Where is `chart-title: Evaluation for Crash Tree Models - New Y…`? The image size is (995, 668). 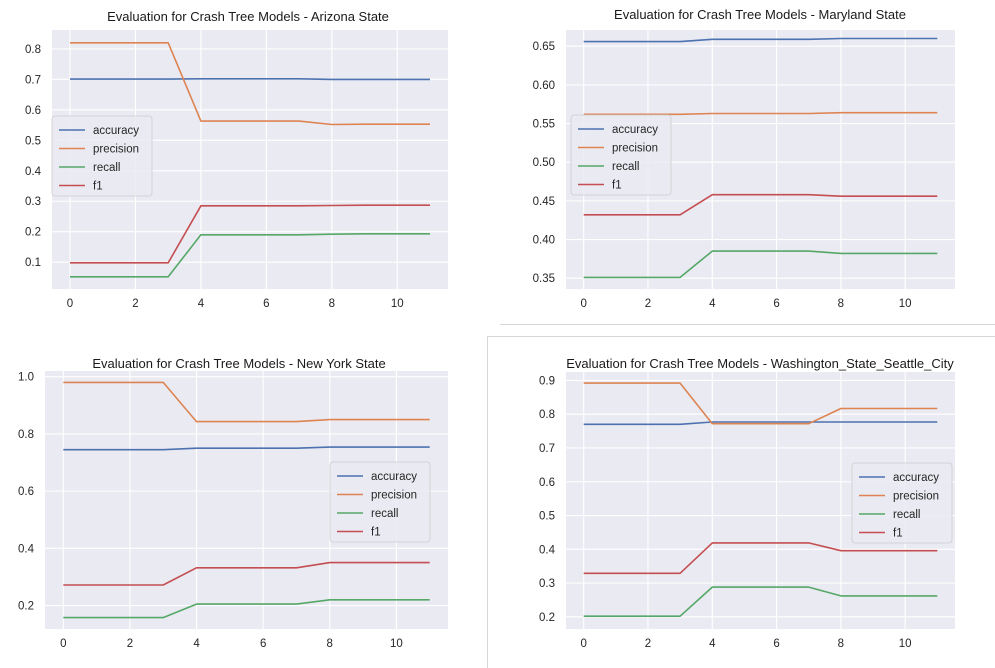 chart-title: Evaluation for Crash Tree Models - New Y… is located at coordinates (238, 363).